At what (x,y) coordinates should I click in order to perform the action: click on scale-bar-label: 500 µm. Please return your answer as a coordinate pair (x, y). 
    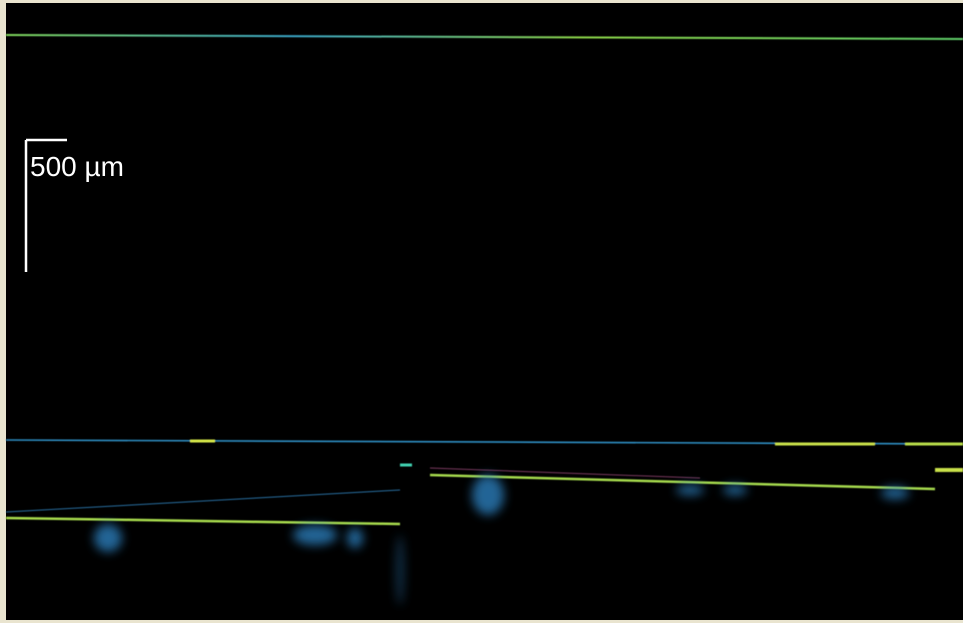
    Looking at the image, I should click on (77, 166).